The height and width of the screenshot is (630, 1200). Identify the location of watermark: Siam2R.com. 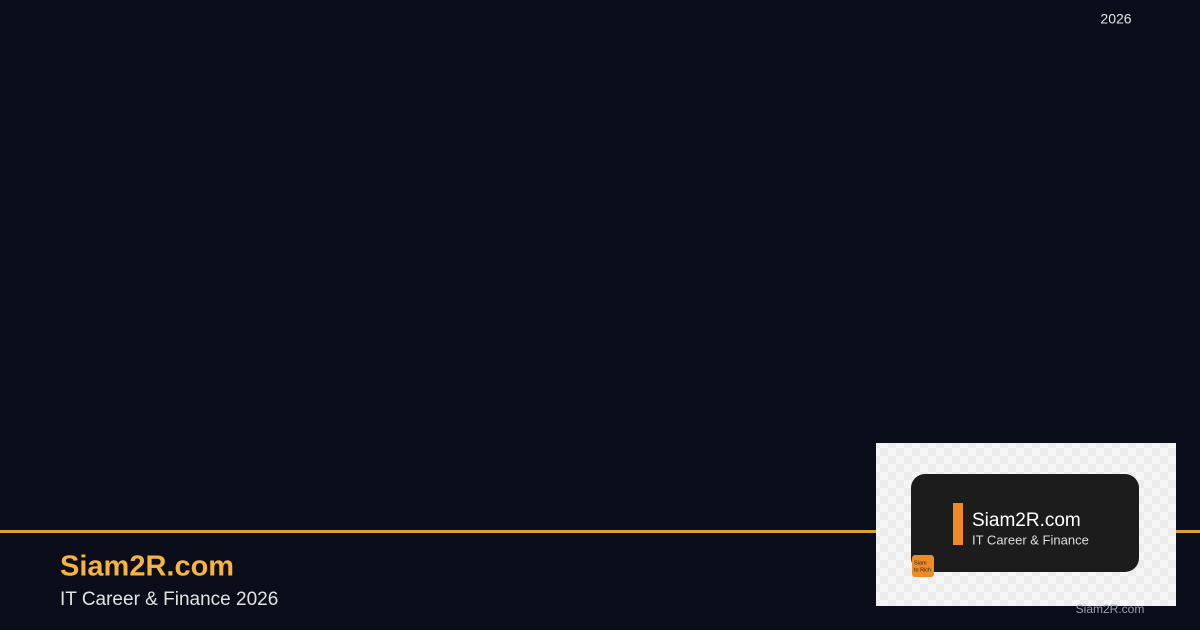
(1110, 609).